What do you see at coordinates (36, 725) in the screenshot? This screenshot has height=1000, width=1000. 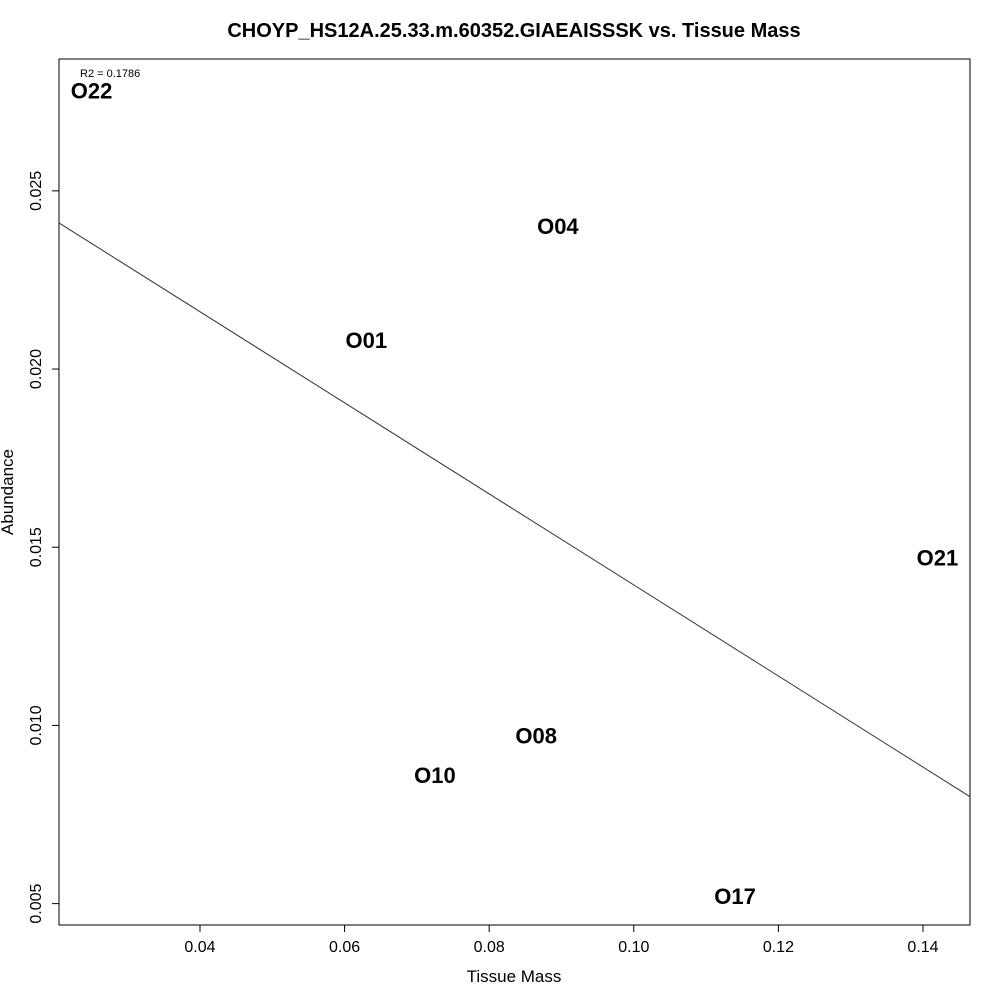 I see `y-tick-label: 0.010` at bounding box center [36, 725].